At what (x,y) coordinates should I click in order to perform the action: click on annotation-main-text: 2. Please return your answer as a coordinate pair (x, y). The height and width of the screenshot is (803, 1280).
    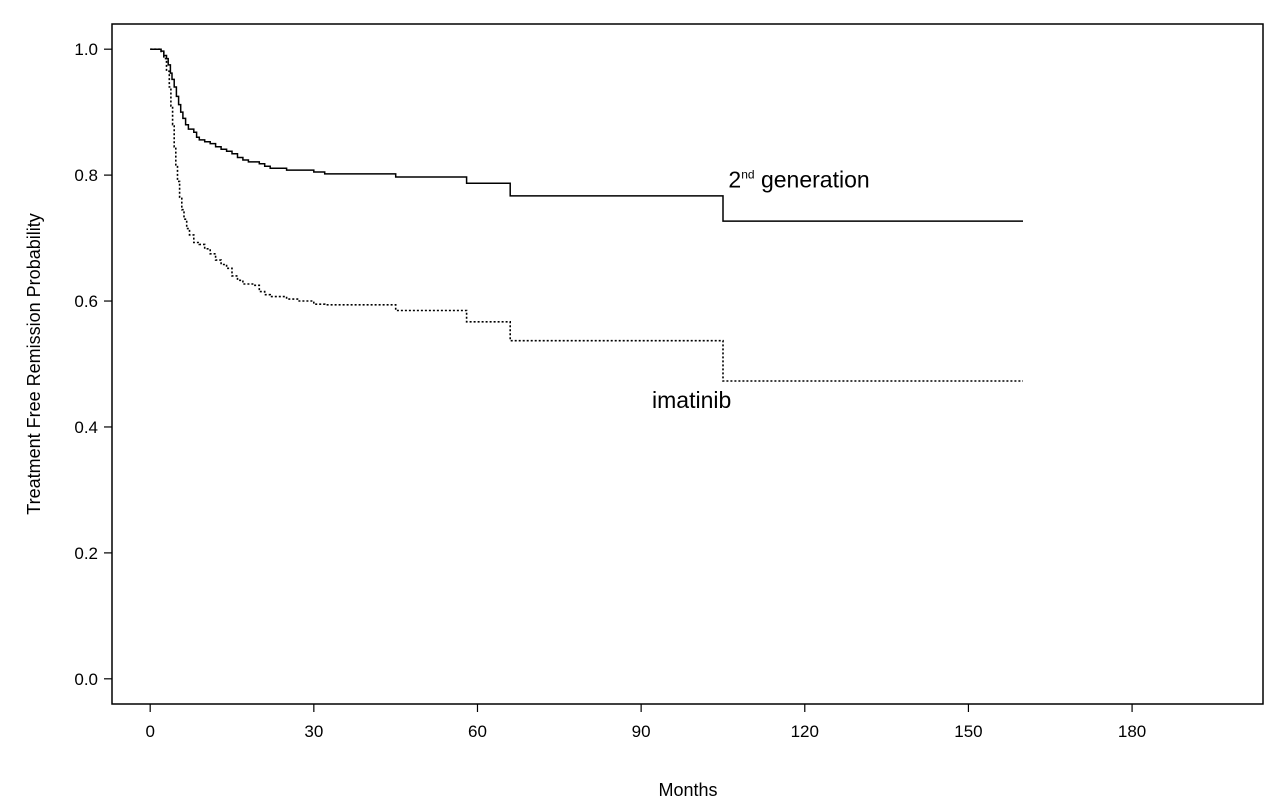
    Looking at the image, I should click on (734, 180).